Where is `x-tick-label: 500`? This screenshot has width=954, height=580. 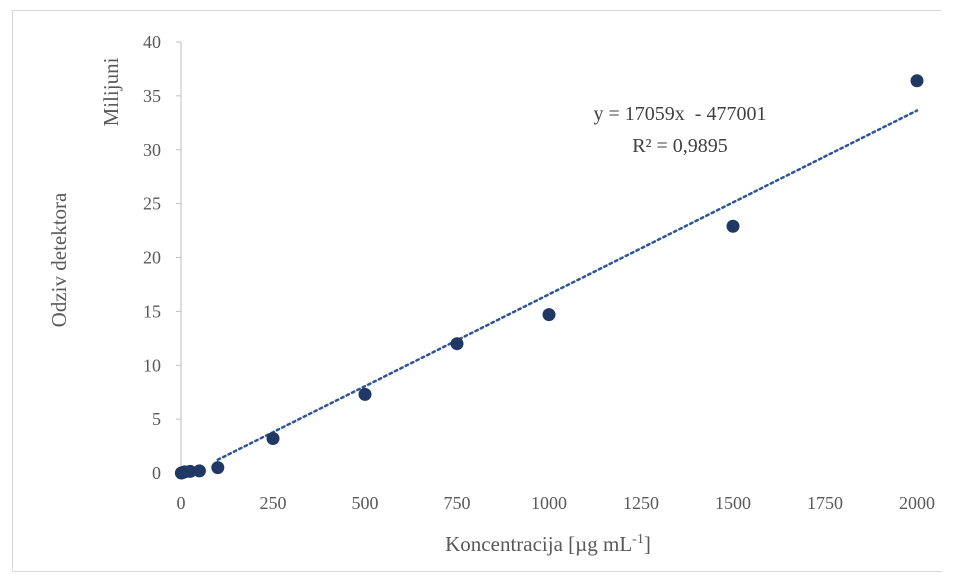 x-tick-label: 500 is located at coordinates (365, 503).